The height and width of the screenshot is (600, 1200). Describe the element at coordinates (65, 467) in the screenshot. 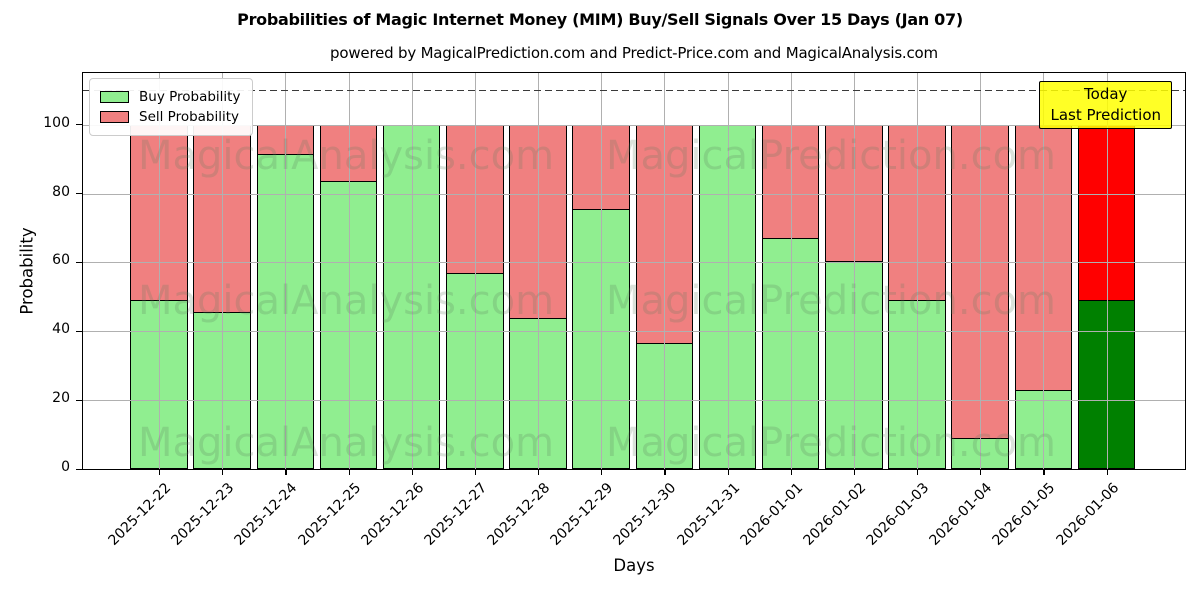

I see `y-tick-label: 0` at that location.